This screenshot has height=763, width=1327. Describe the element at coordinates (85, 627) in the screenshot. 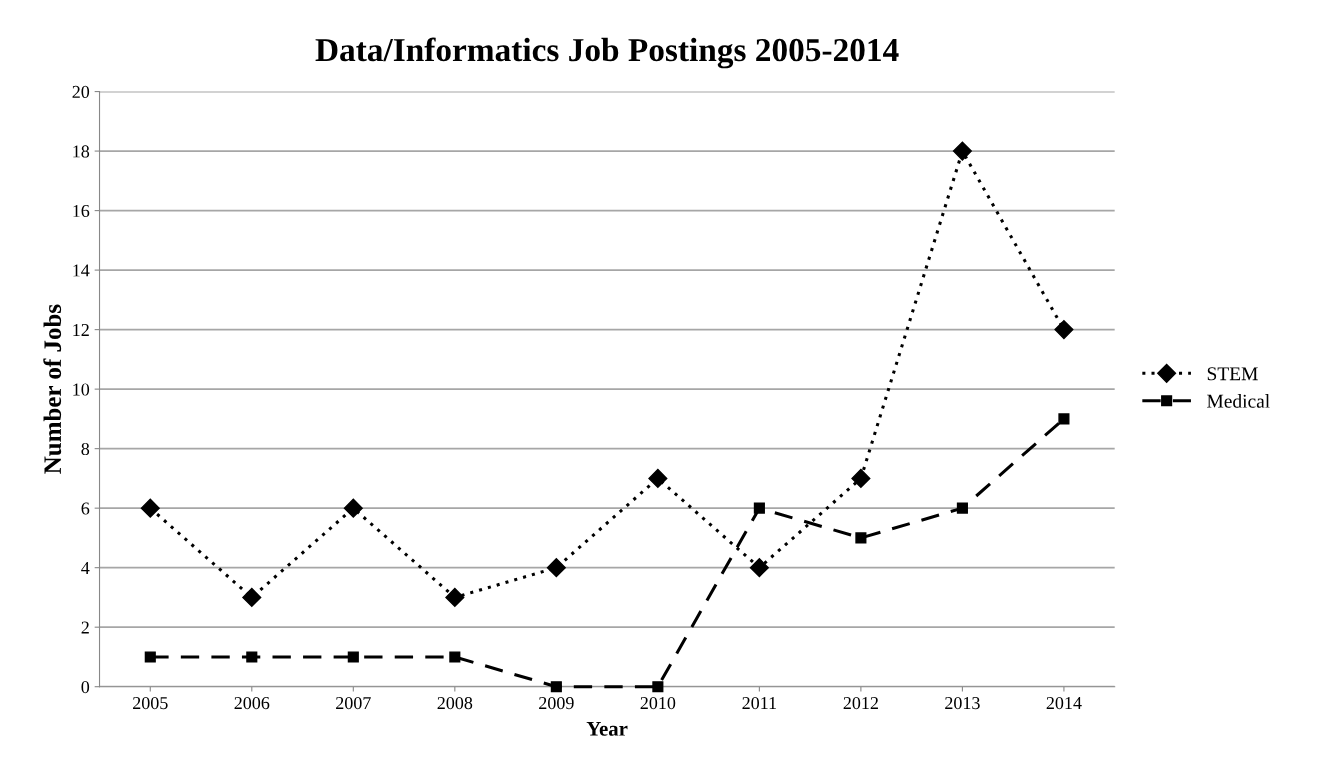

I see `y-tick-label: 2` at that location.